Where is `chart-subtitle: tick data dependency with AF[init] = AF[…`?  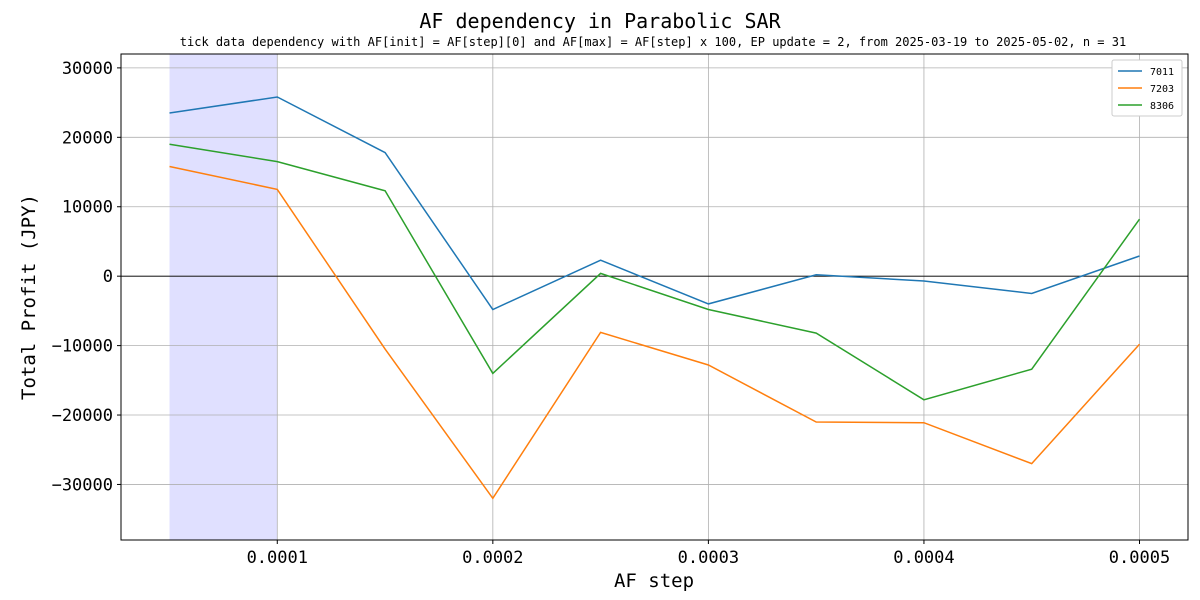 chart-subtitle: tick data dependency with AF[init] = AF[… is located at coordinates (653, 42).